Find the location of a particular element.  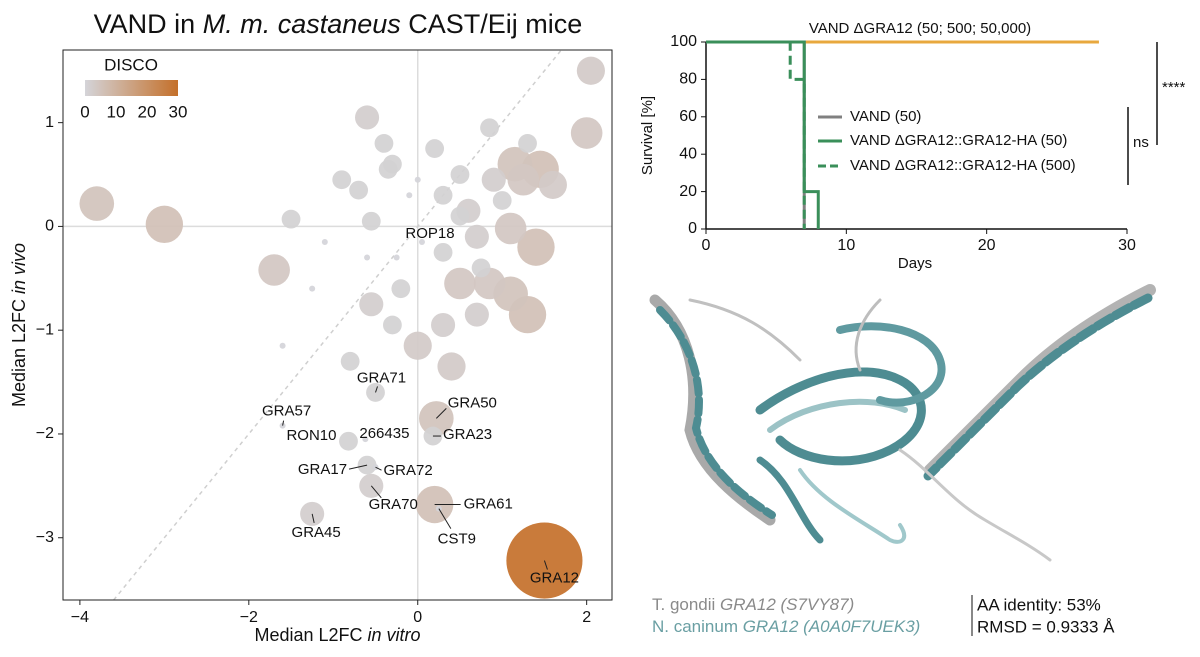

point-label: GRA72 is located at coordinates (408, 470).